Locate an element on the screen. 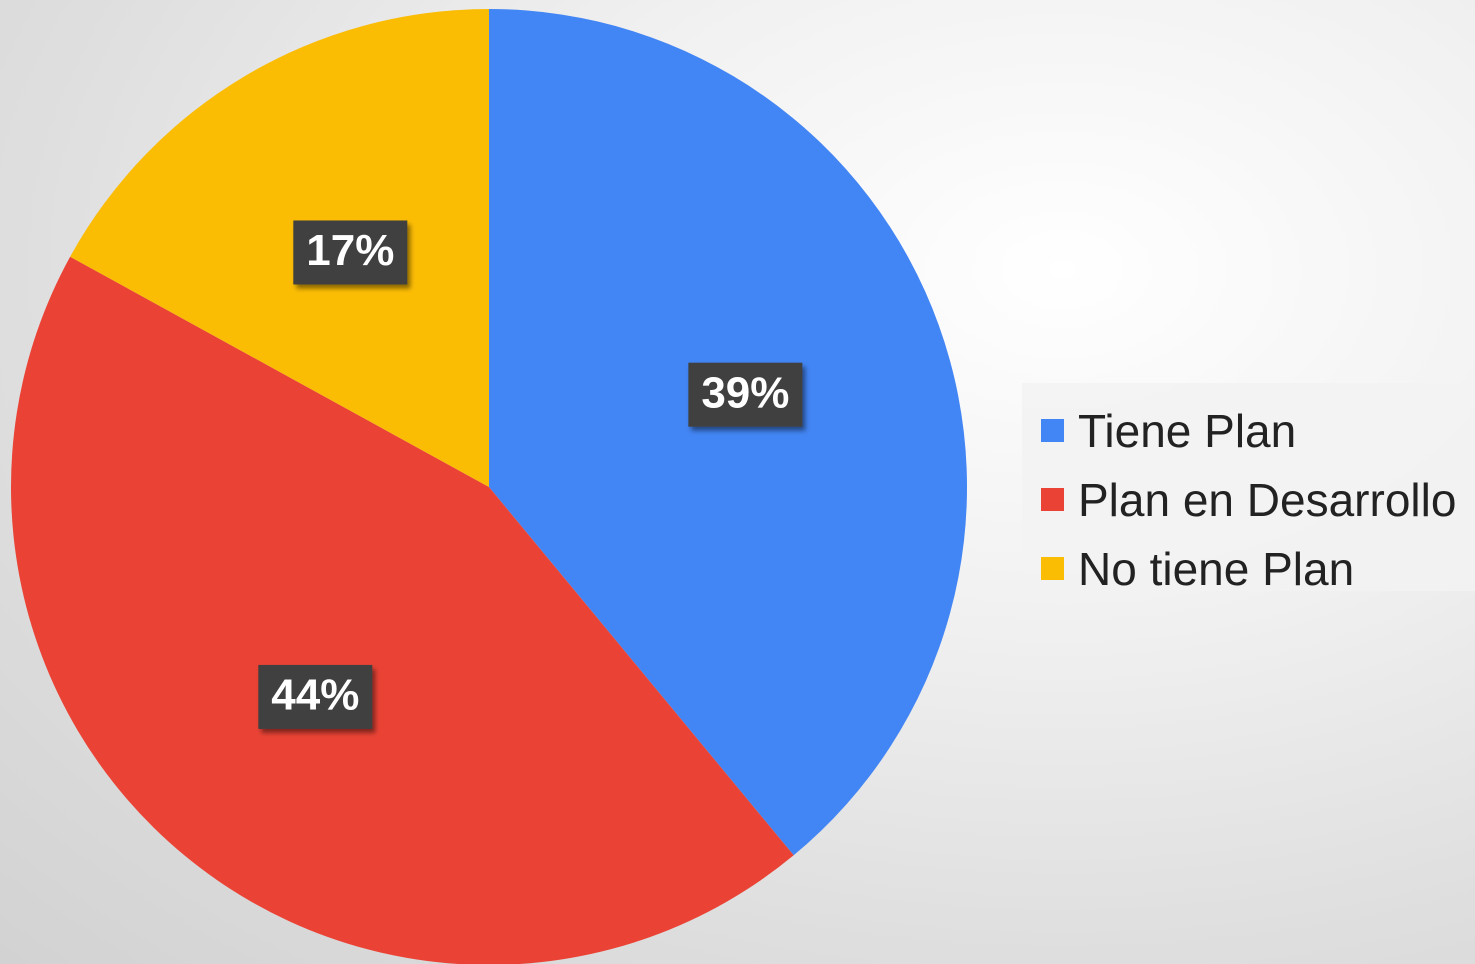 The image size is (1475, 964). pie-slice-no-tiene-plan is located at coordinates (280, 248).